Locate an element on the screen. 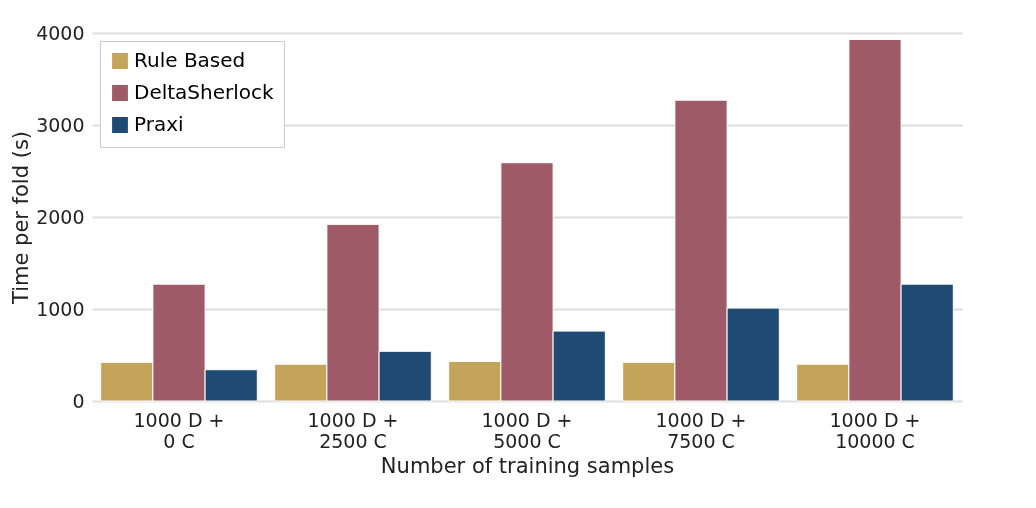 Image resolution: width=1036 pixels, height=508 pixels. y-tick-label: 0 is located at coordinates (78, 400).